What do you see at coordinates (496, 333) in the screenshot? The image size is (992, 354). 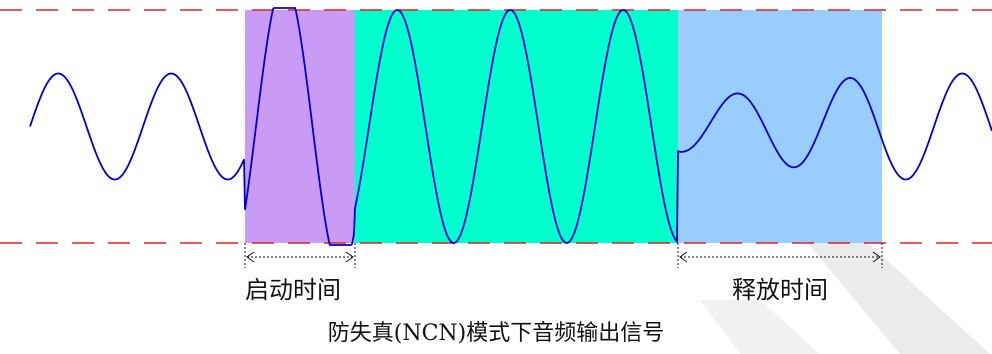 I see `diagram-caption: 防失真(NCN)模式下音频输出信号` at bounding box center [496, 333].